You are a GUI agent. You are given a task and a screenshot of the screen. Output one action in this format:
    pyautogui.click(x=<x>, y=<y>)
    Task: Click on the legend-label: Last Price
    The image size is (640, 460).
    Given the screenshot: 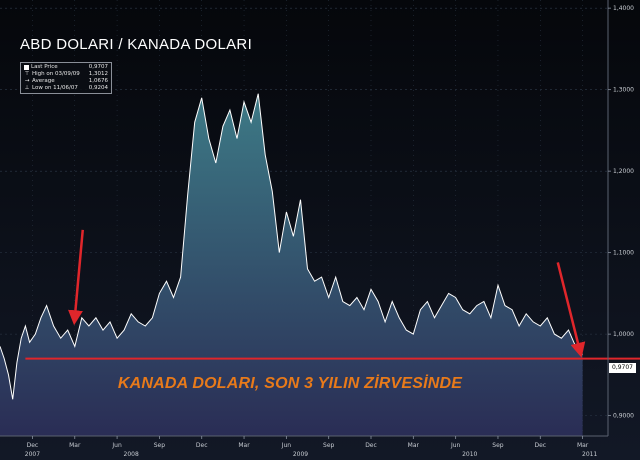 What is the action you would take?
    pyautogui.click(x=44, y=67)
    